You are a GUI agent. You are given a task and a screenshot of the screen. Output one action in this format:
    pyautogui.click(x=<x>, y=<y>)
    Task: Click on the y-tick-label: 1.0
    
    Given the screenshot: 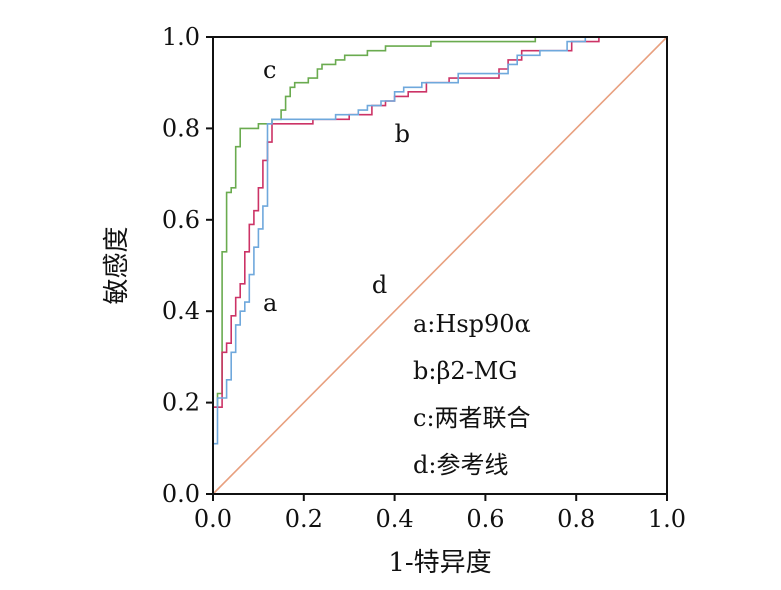 What is the action you would take?
    pyautogui.click(x=181, y=37)
    